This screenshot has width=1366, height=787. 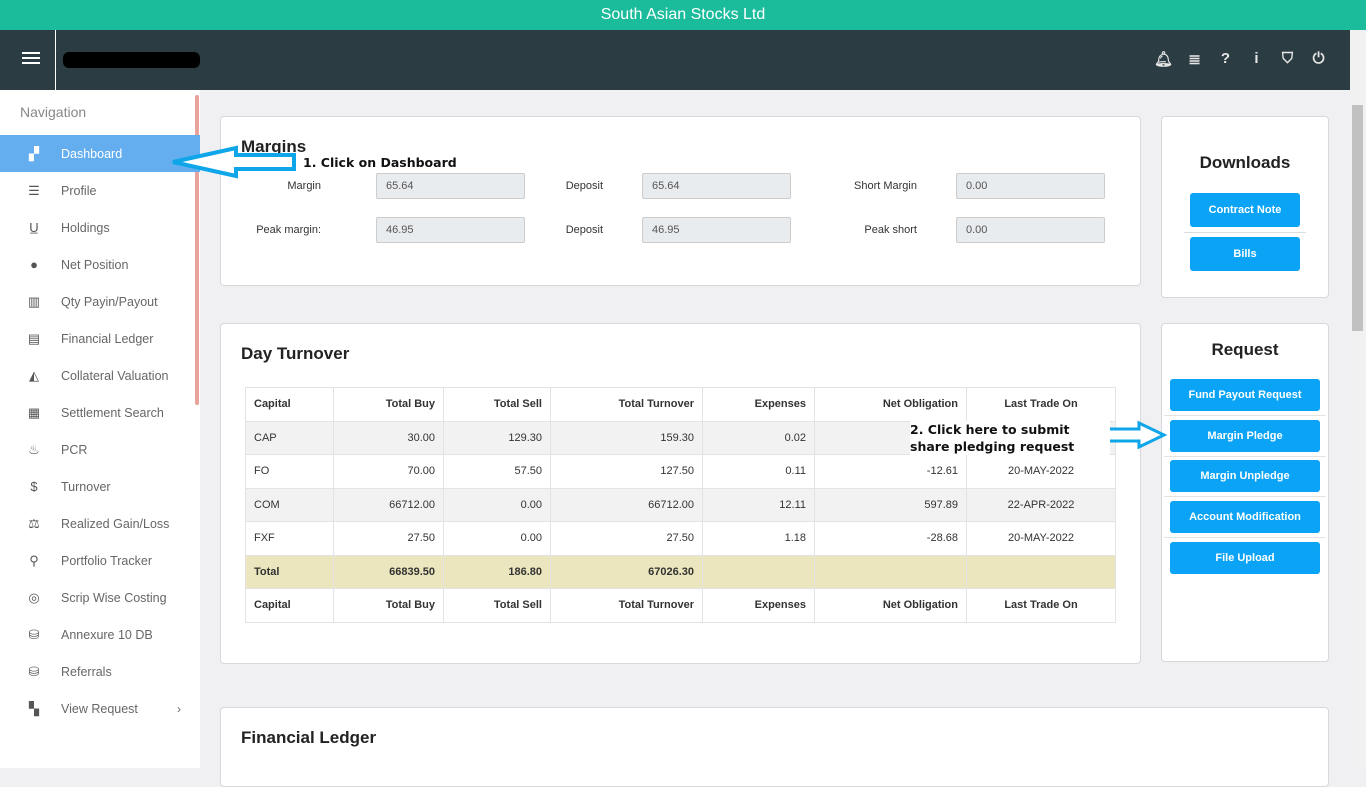 I want to click on sidebar-item-view-request: ▚ View Request ›, so click(x=97, y=708).